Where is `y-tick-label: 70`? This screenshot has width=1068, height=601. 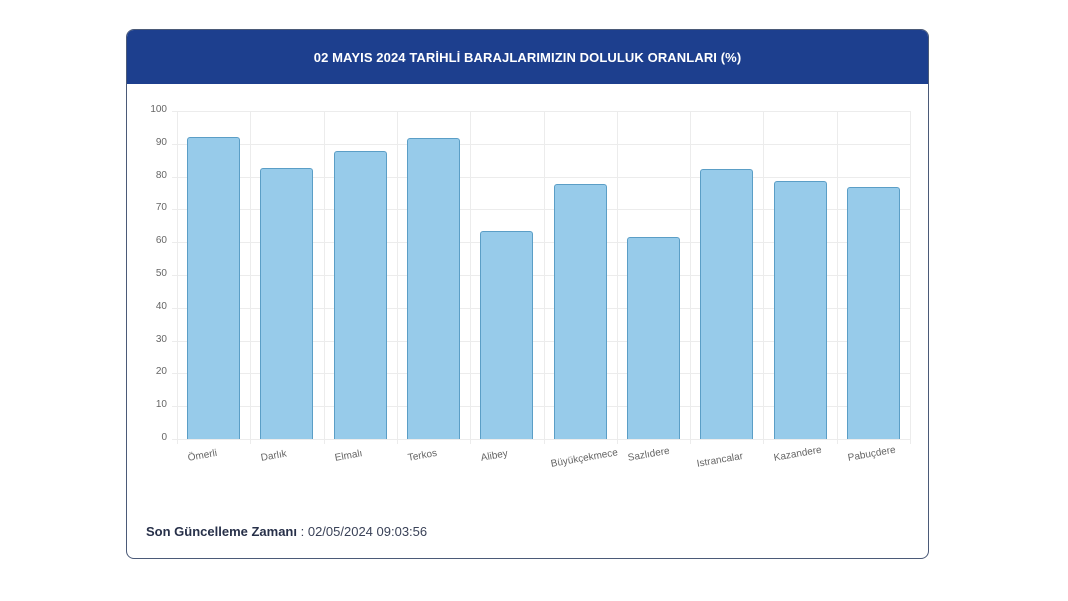
y-tick-label: 70 is located at coordinates (161, 207).